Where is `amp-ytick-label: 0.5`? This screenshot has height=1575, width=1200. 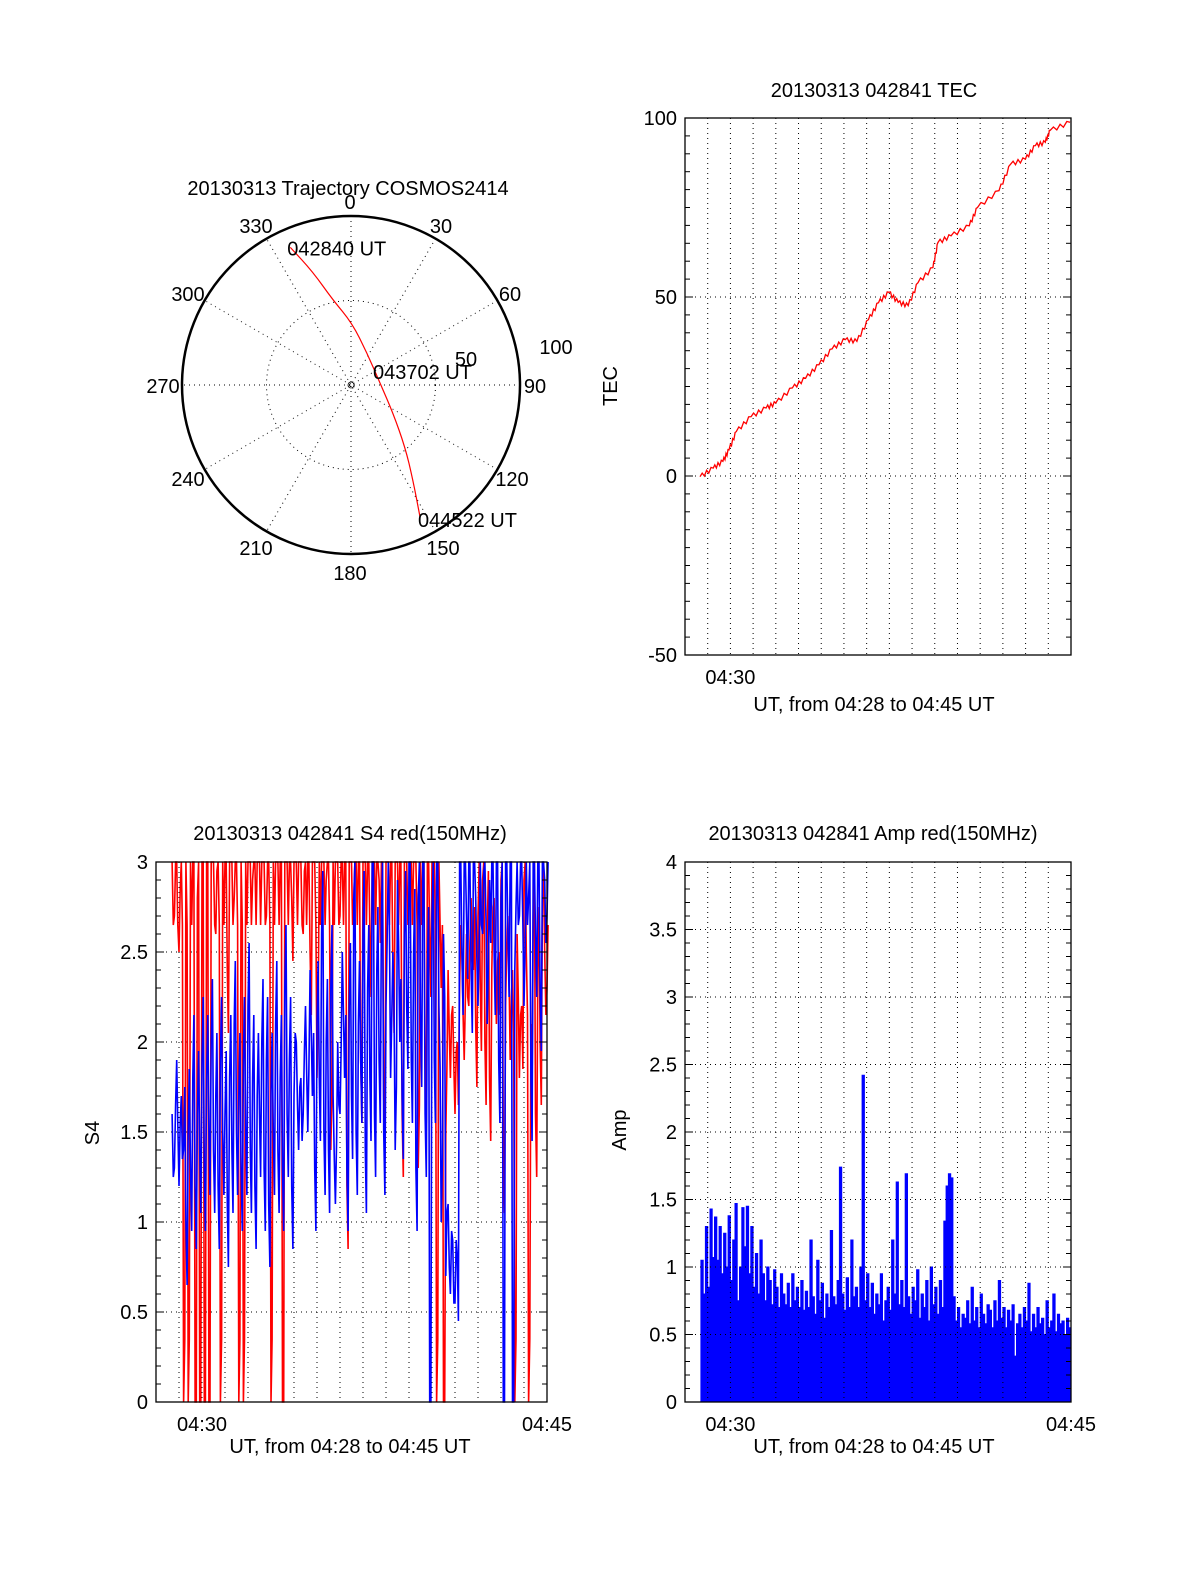 amp-ytick-label: 0.5 is located at coordinates (663, 1336).